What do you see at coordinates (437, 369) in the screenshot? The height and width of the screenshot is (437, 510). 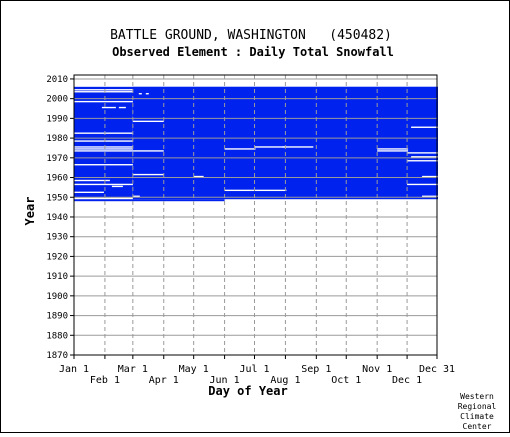 I see `x-tick-label: Dec 31` at bounding box center [437, 369].